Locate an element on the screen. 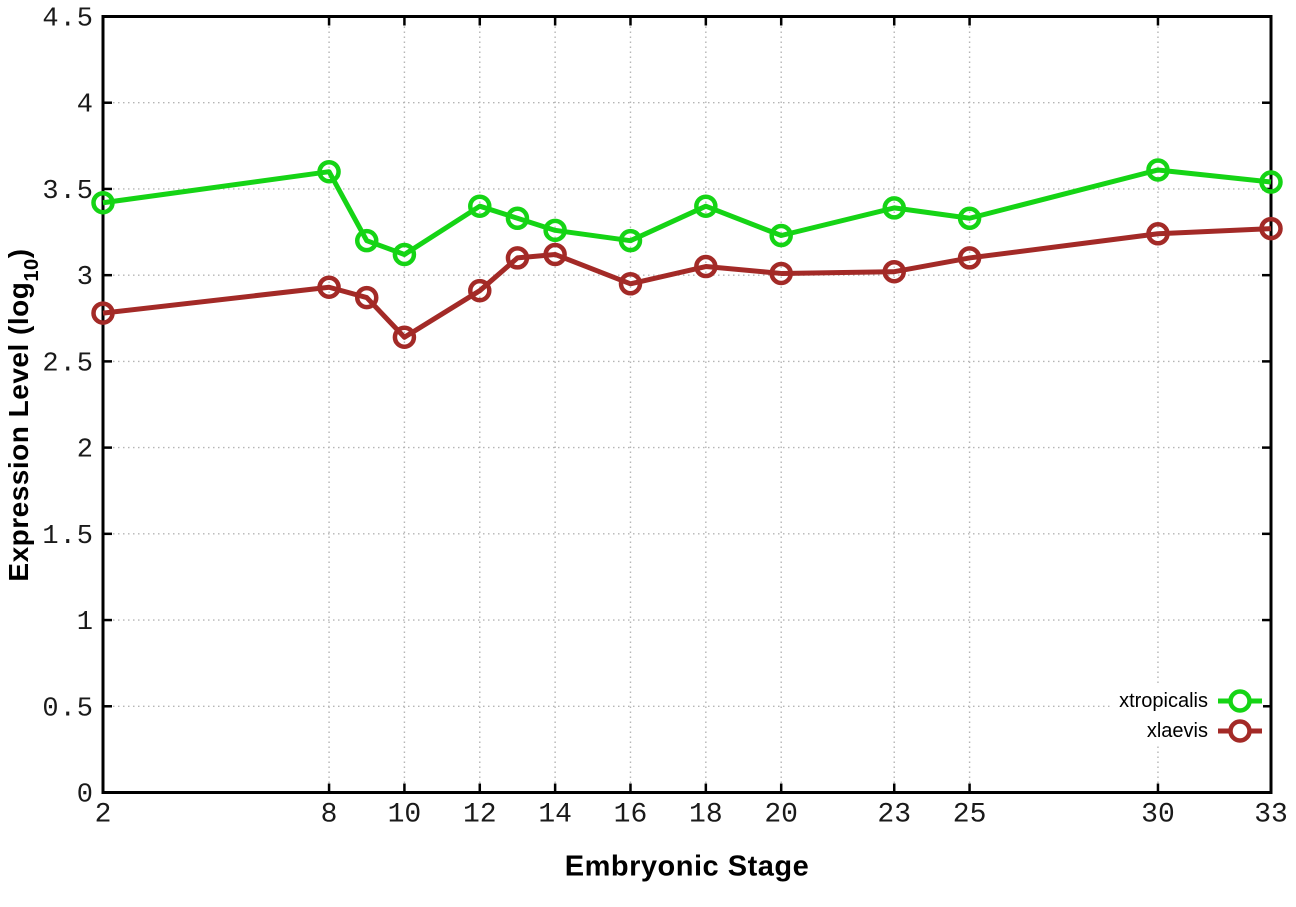 The width and height of the screenshot is (1296, 907). x-tick-label: 18 is located at coordinates (706, 815).